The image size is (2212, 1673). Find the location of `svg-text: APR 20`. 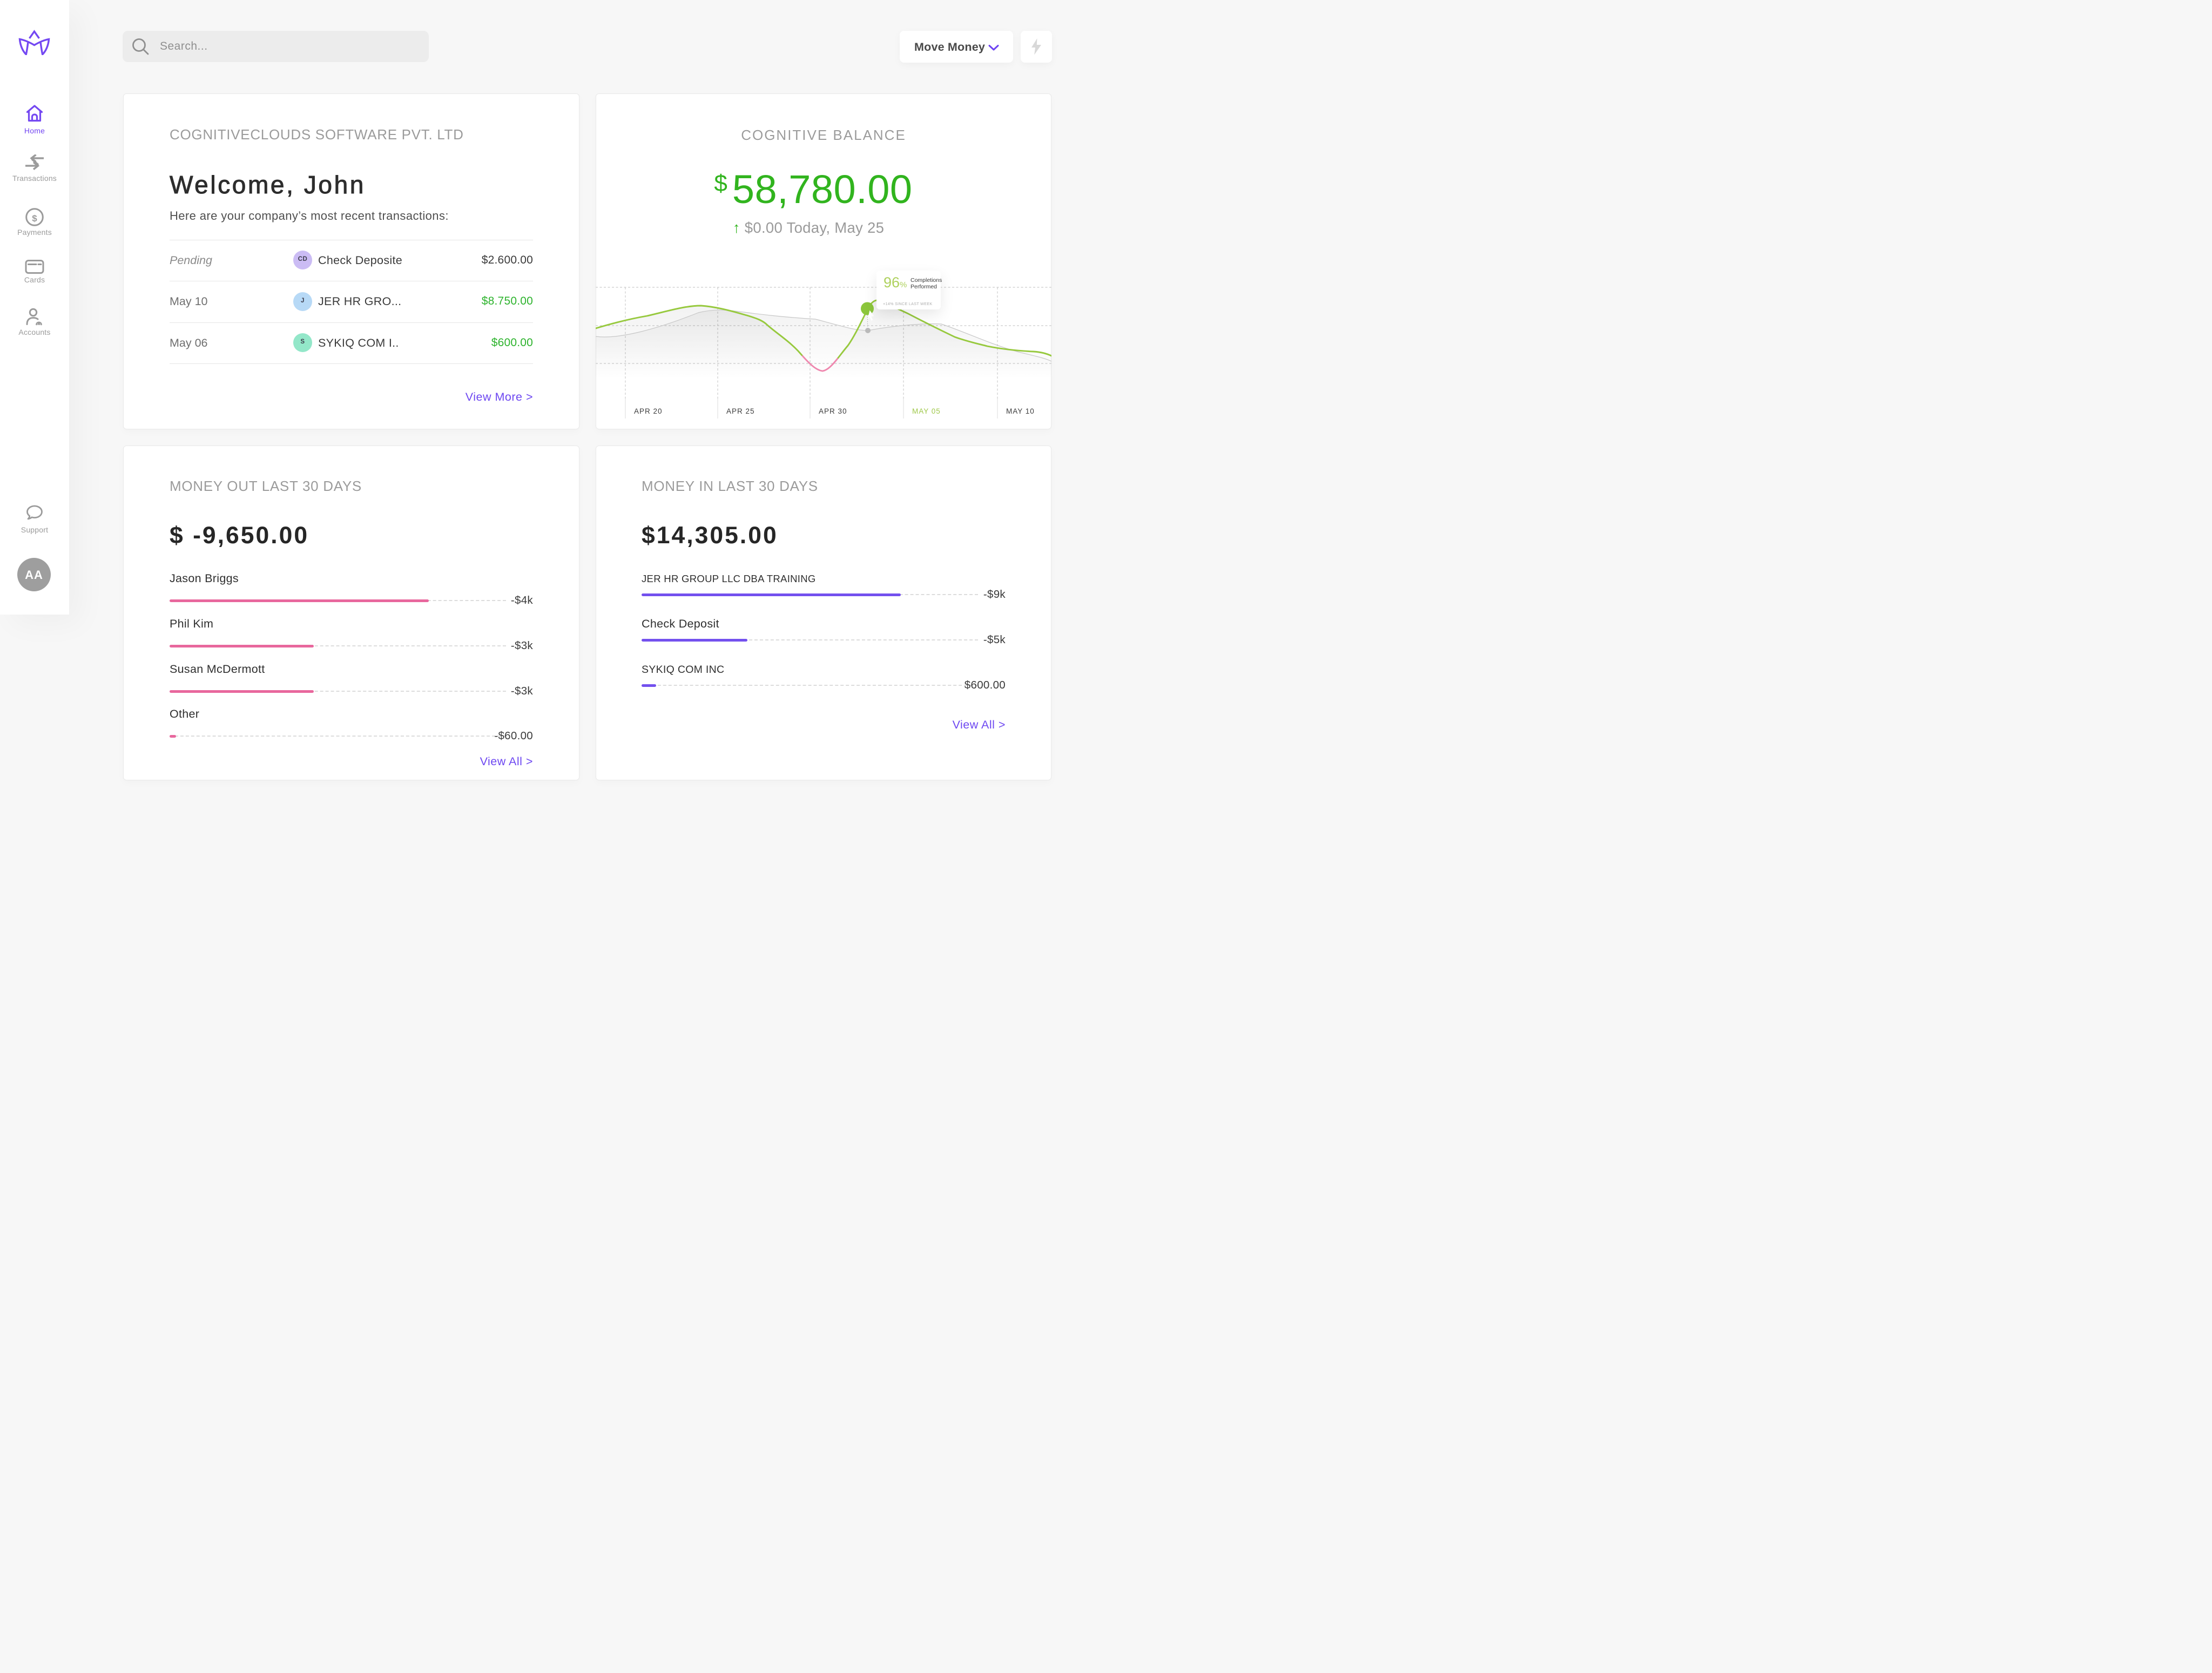

svg-text: APR 20 is located at coordinates (648, 411).